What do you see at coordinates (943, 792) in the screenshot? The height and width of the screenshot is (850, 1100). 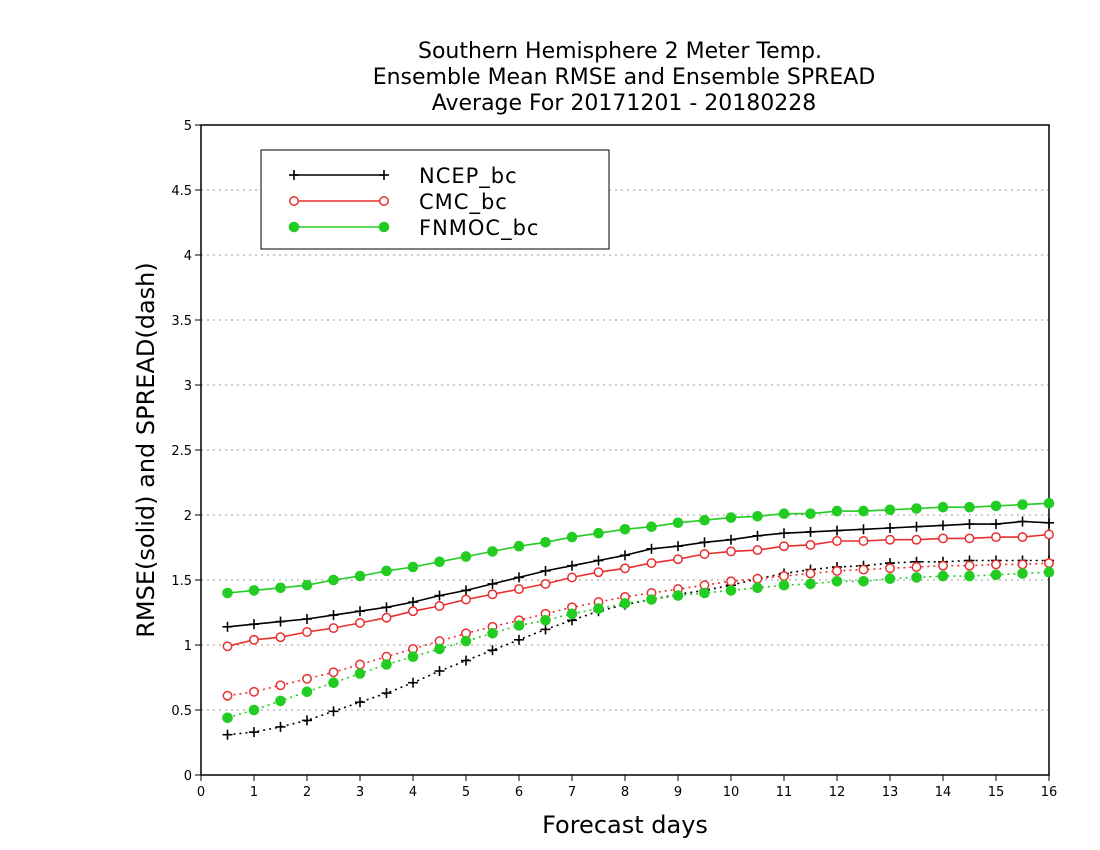 I see `x-tick-label: 14` at bounding box center [943, 792].